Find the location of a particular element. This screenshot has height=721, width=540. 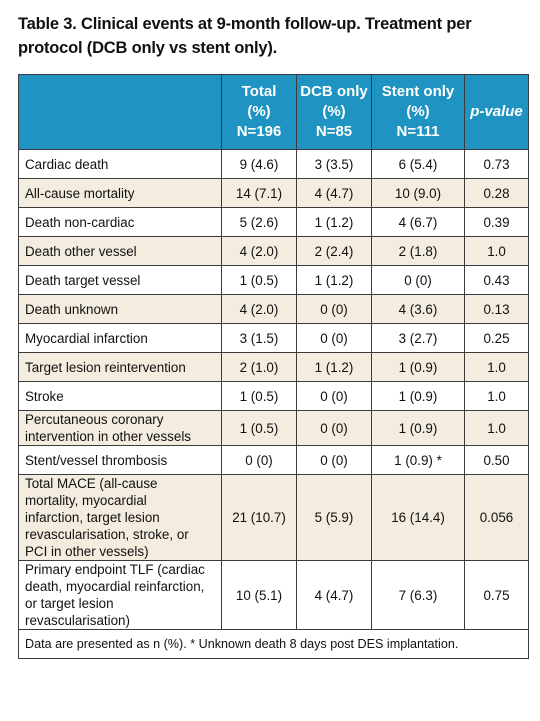

cell-total: 4 (2.0) is located at coordinates (259, 309).